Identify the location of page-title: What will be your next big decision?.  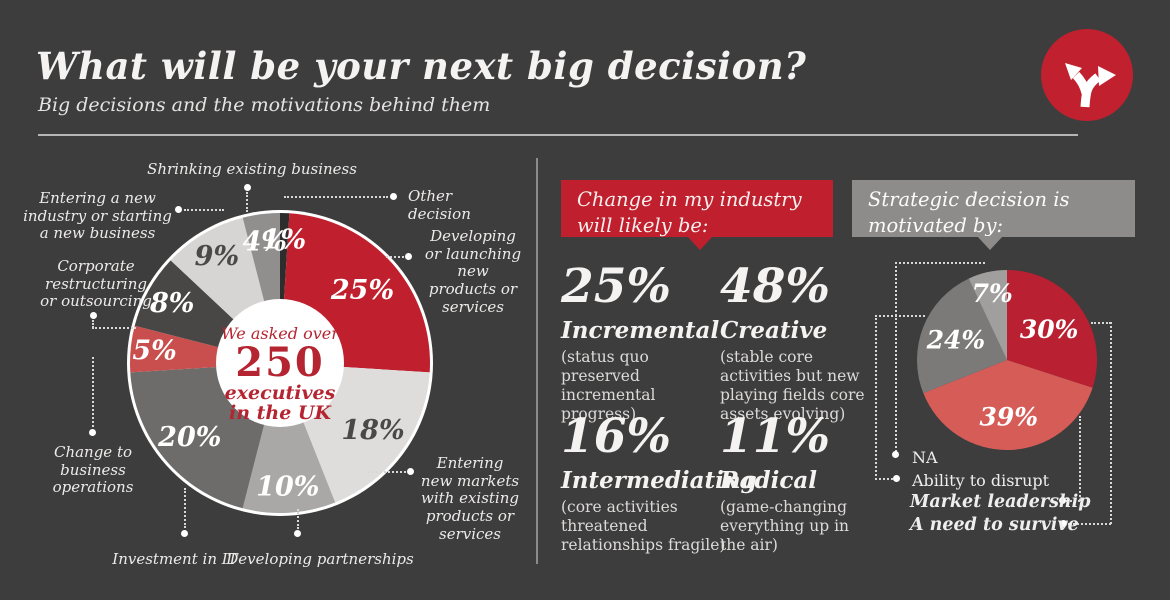
(421, 66).